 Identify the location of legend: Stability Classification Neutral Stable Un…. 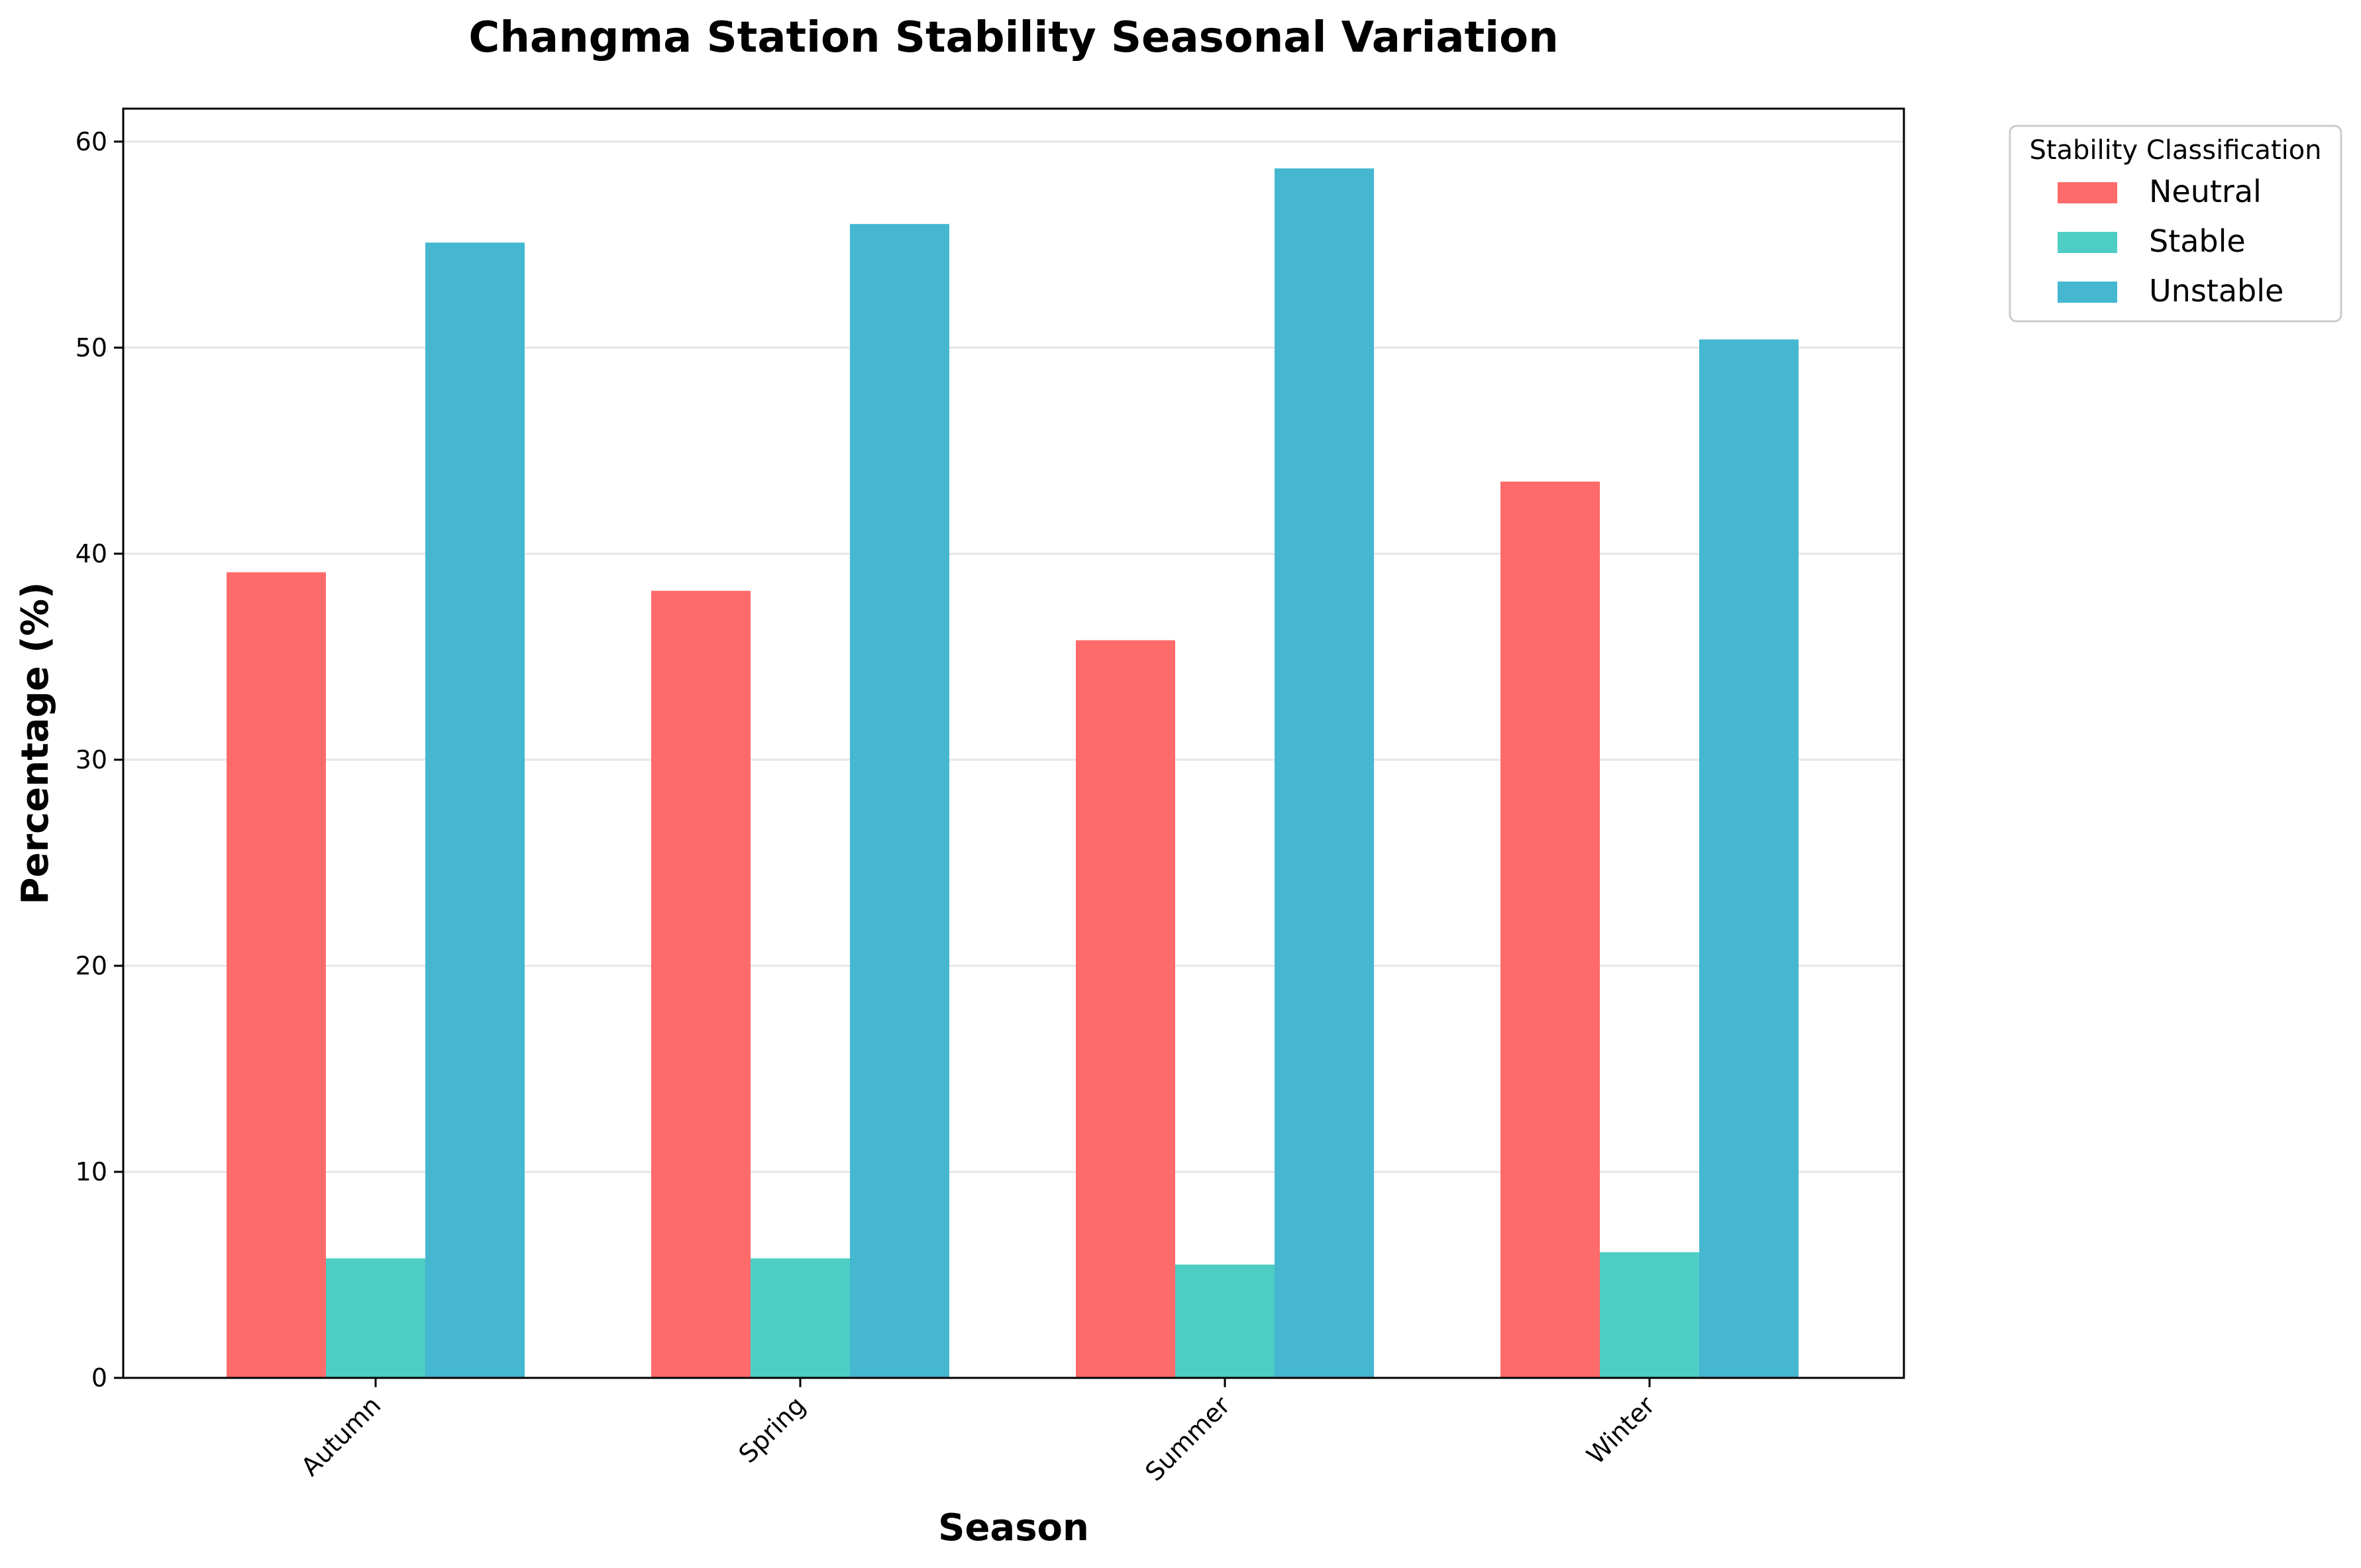
(2175, 224).